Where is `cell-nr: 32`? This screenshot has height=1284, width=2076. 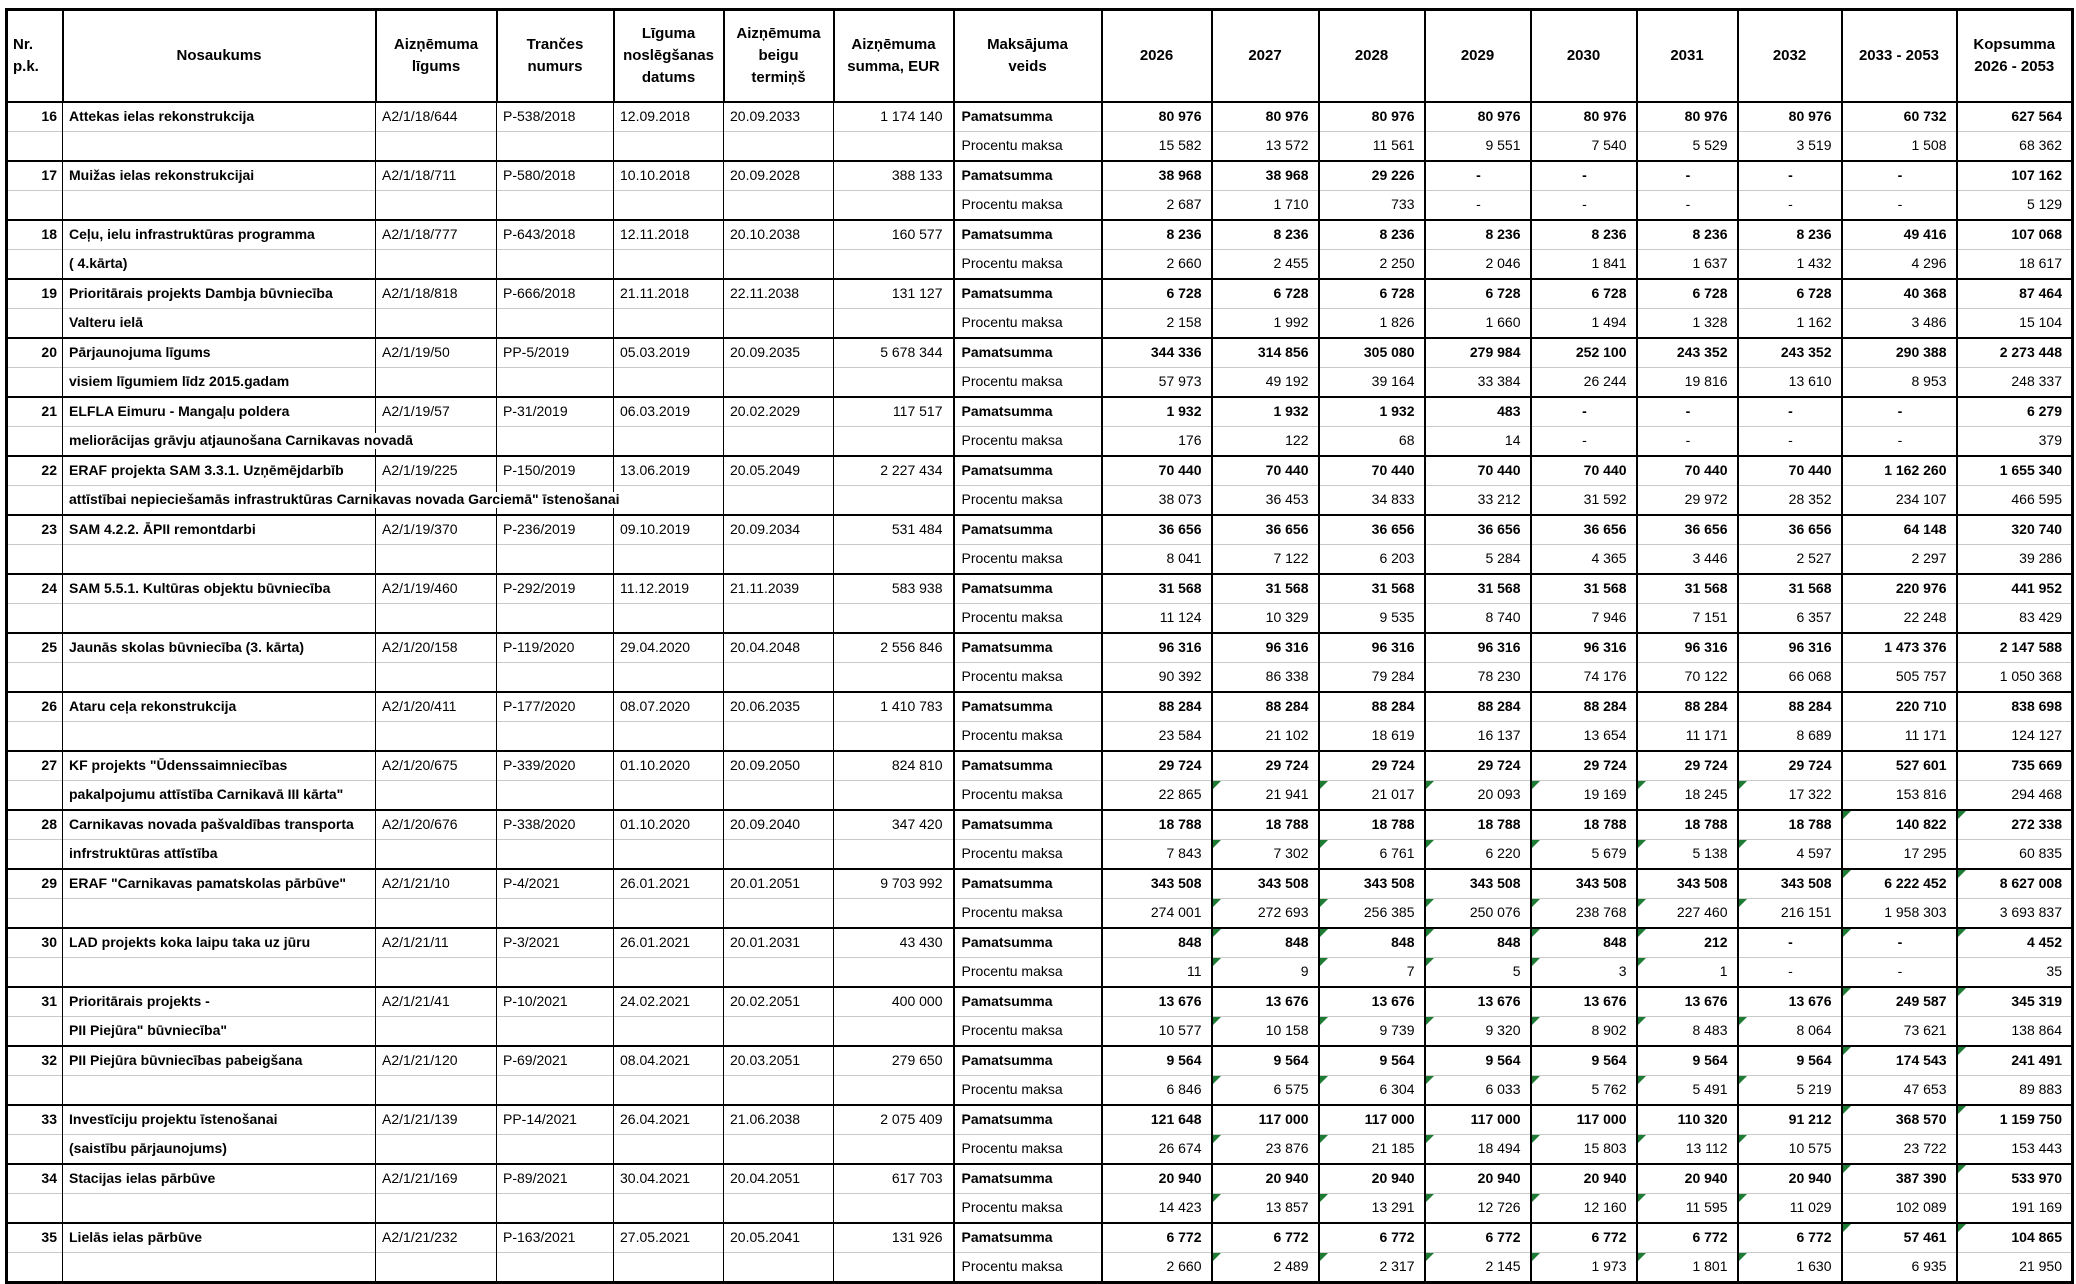
cell-nr: 32 is located at coordinates (34, 1060).